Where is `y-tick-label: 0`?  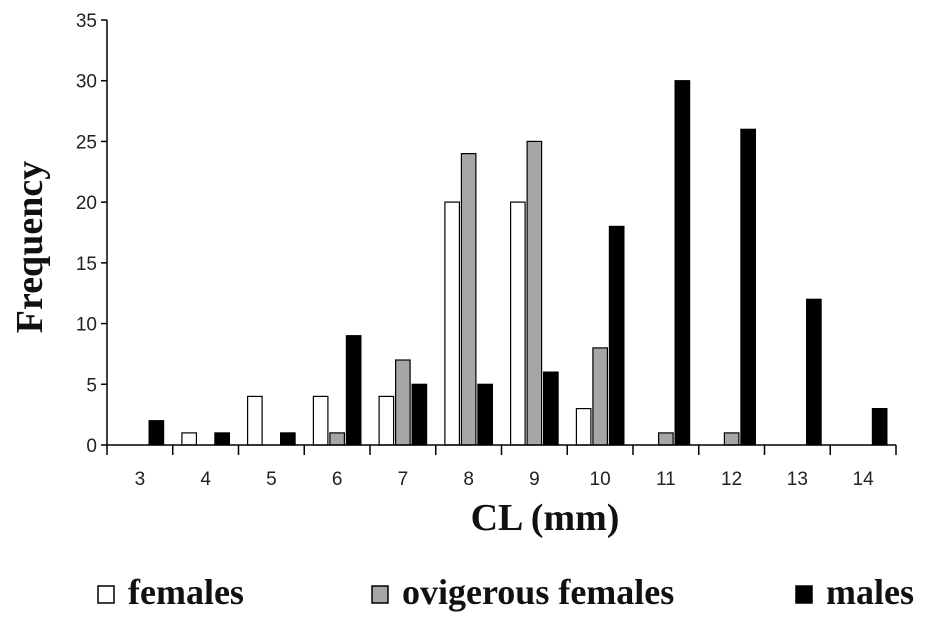
y-tick-label: 0 is located at coordinates (91, 446).